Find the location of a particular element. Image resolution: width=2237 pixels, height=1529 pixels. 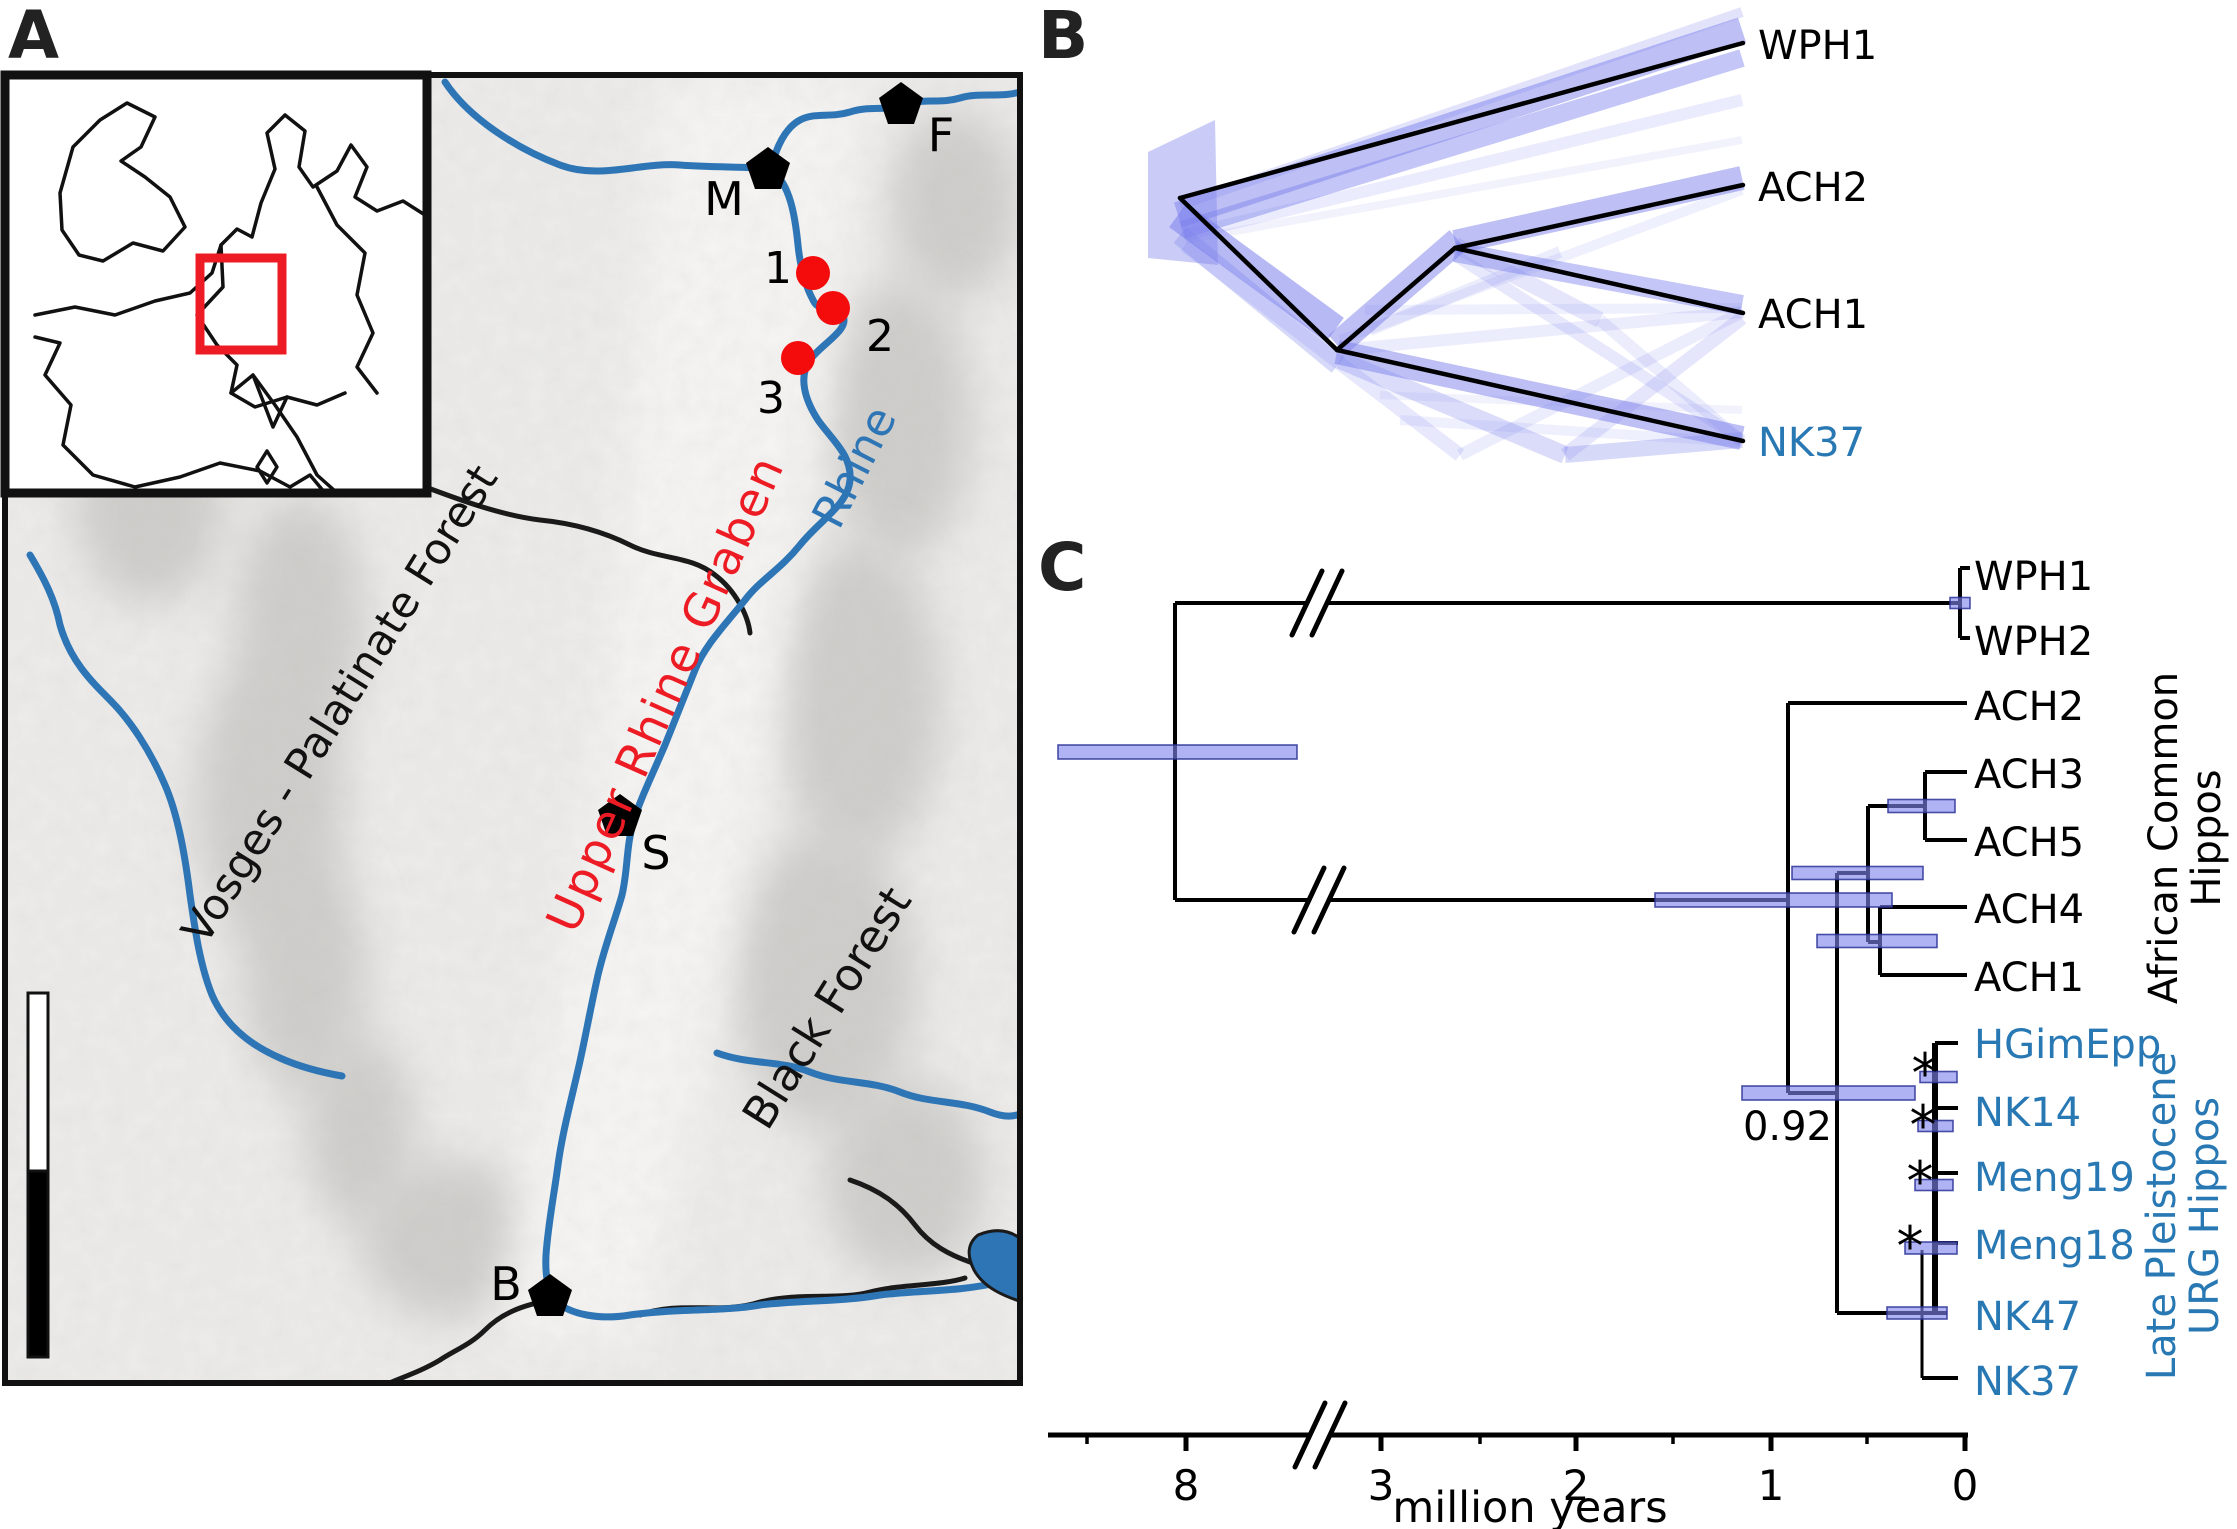

city-pentagon-F is located at coordinates (901, 103).